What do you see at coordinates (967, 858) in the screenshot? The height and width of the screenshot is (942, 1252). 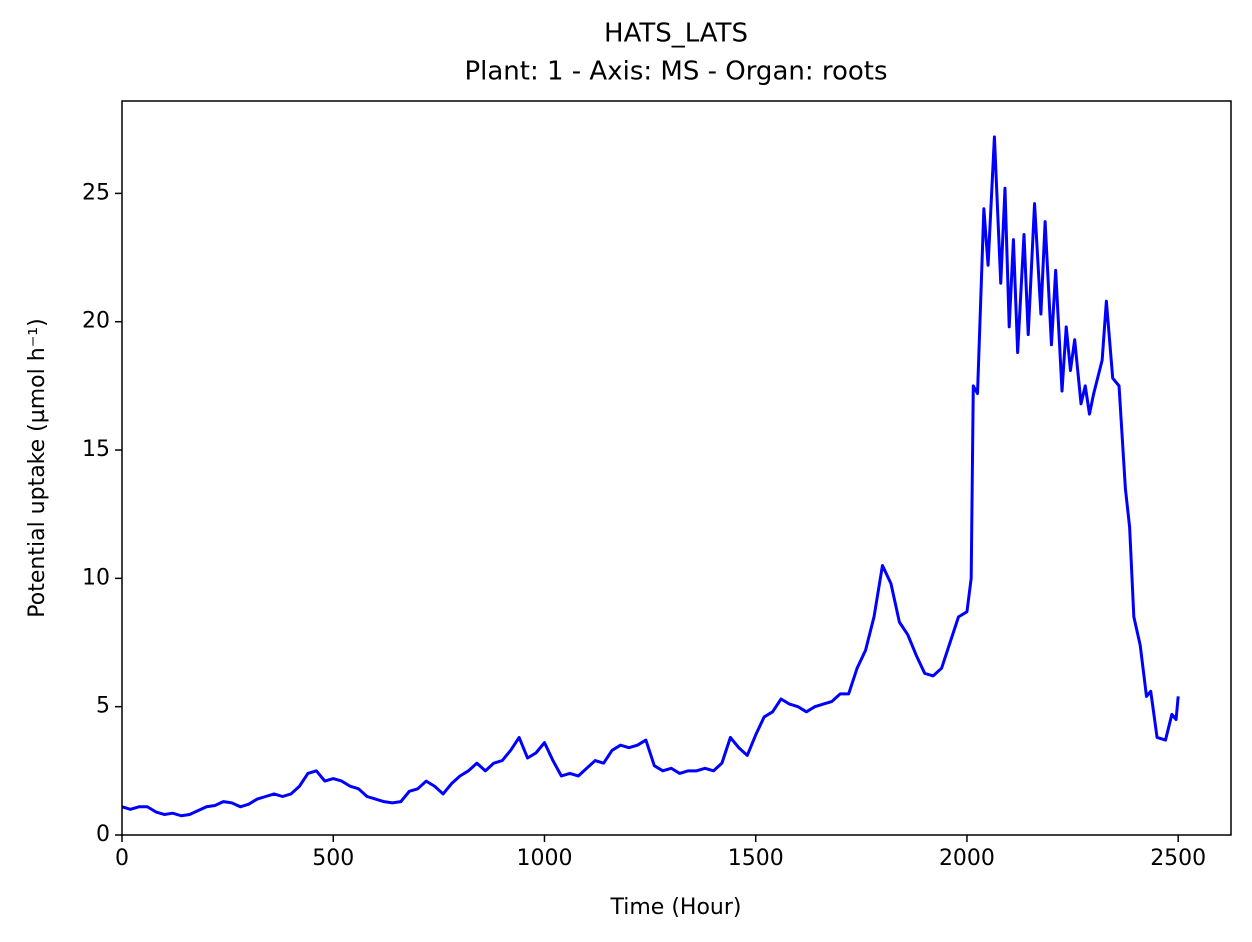 I see `x-tick-label: 2000` at bounding box center [967, 858].